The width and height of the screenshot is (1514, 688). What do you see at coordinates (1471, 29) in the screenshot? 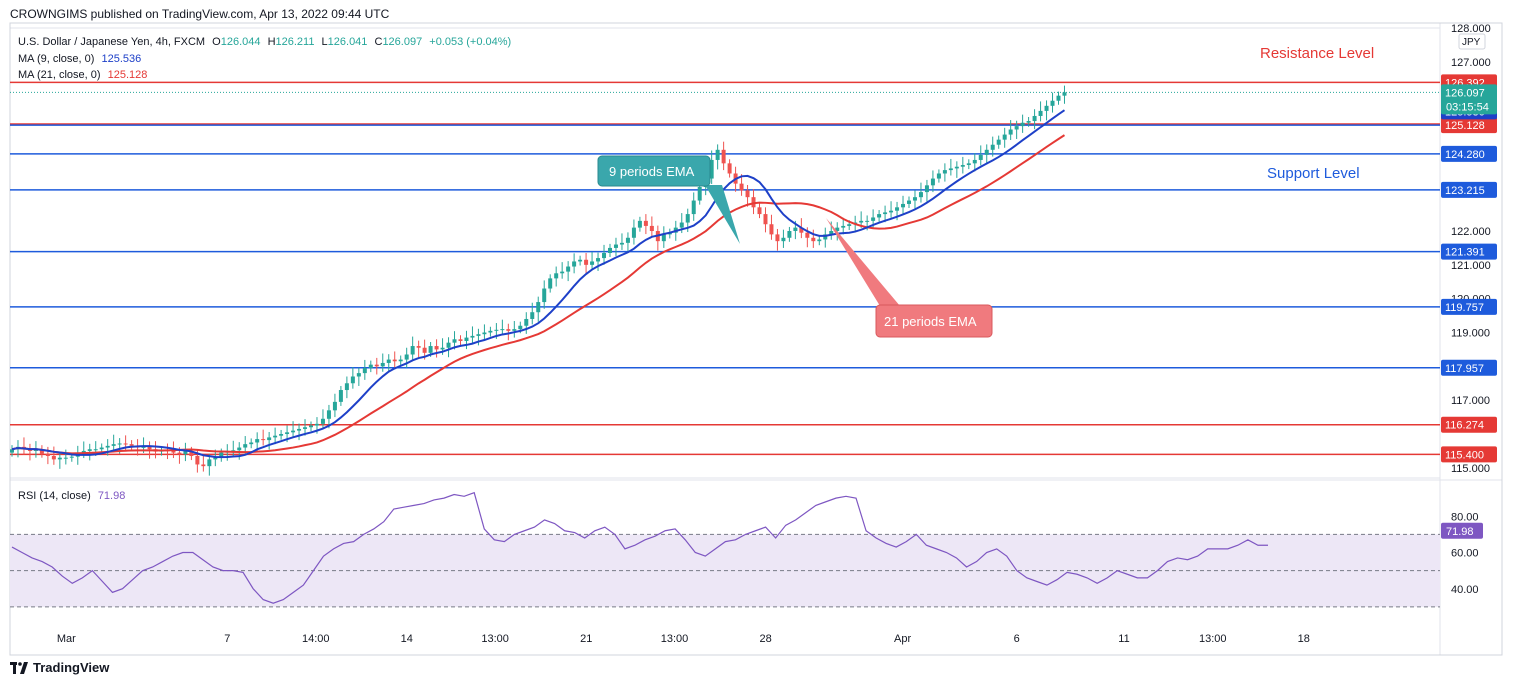
I see `price-tick-label: 128.000` at bounding box center [1471, 29].